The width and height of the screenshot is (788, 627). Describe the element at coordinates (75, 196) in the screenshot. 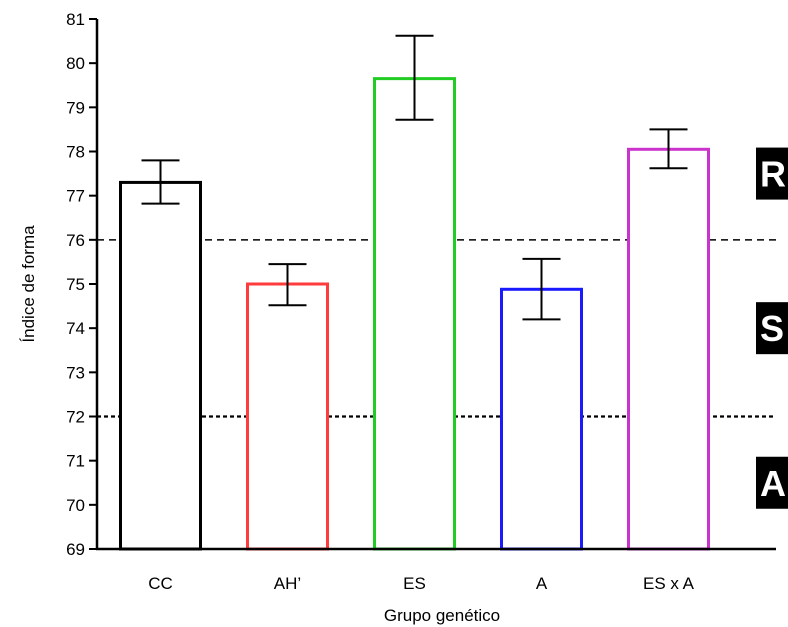

I see `y-tick-label: 77` at that location.